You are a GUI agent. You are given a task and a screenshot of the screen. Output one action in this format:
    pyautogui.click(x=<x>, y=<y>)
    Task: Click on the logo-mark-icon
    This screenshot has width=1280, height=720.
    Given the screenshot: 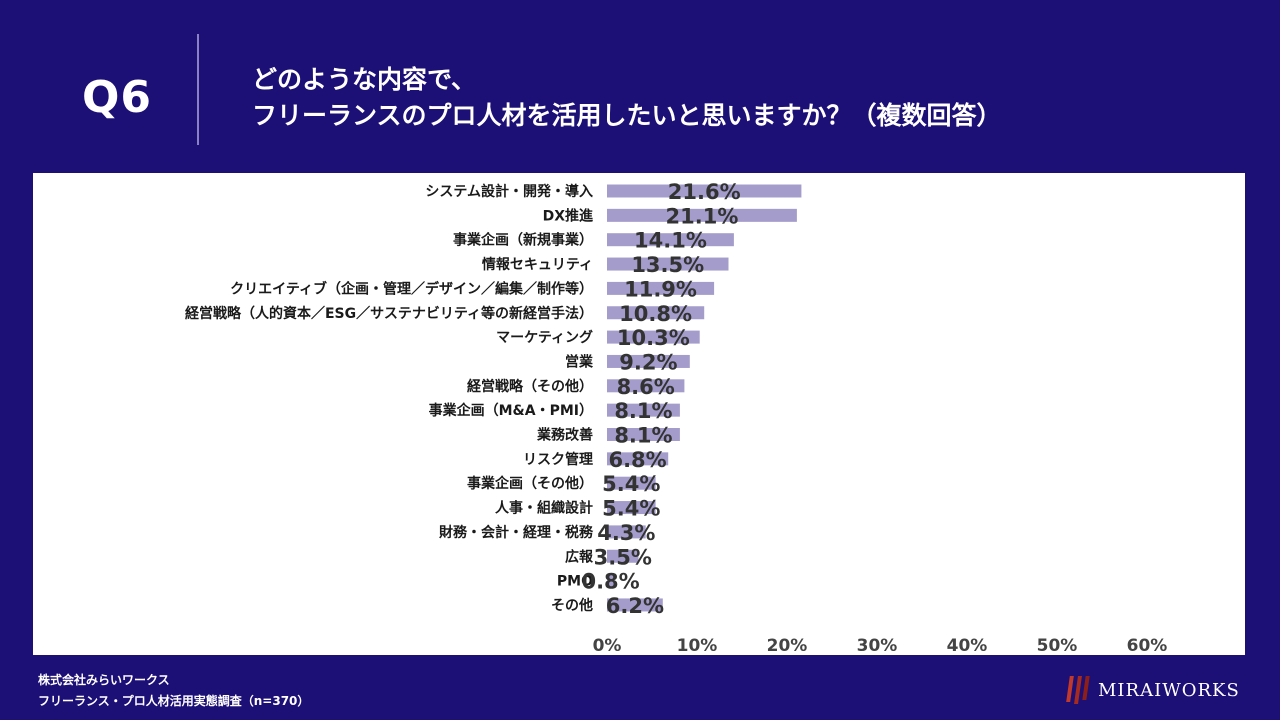 What is the action you would take?
    pyautogui.click(x=1078, y=690)
    